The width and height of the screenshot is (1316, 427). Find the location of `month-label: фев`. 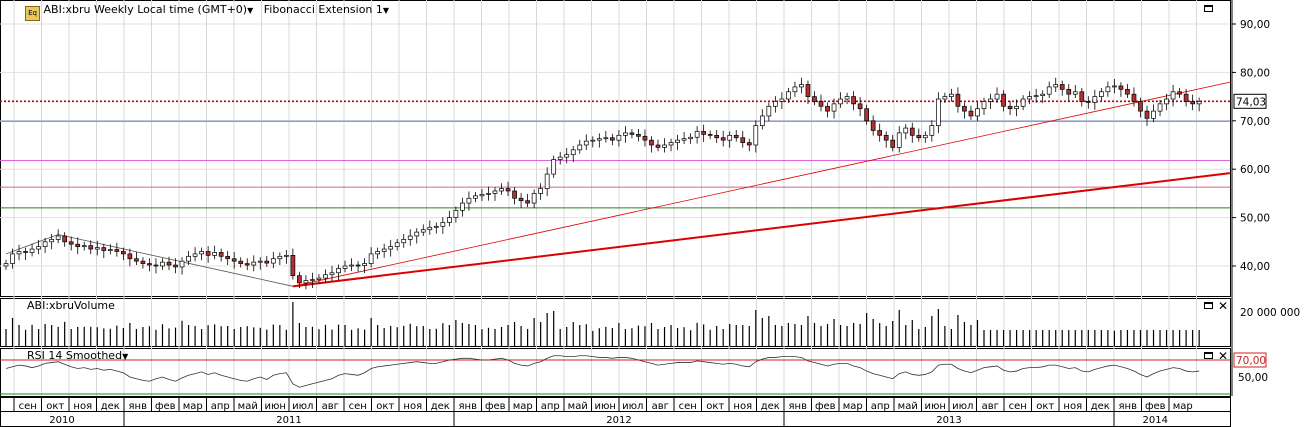

month-label: фев is located at coordinates (1155, 406).